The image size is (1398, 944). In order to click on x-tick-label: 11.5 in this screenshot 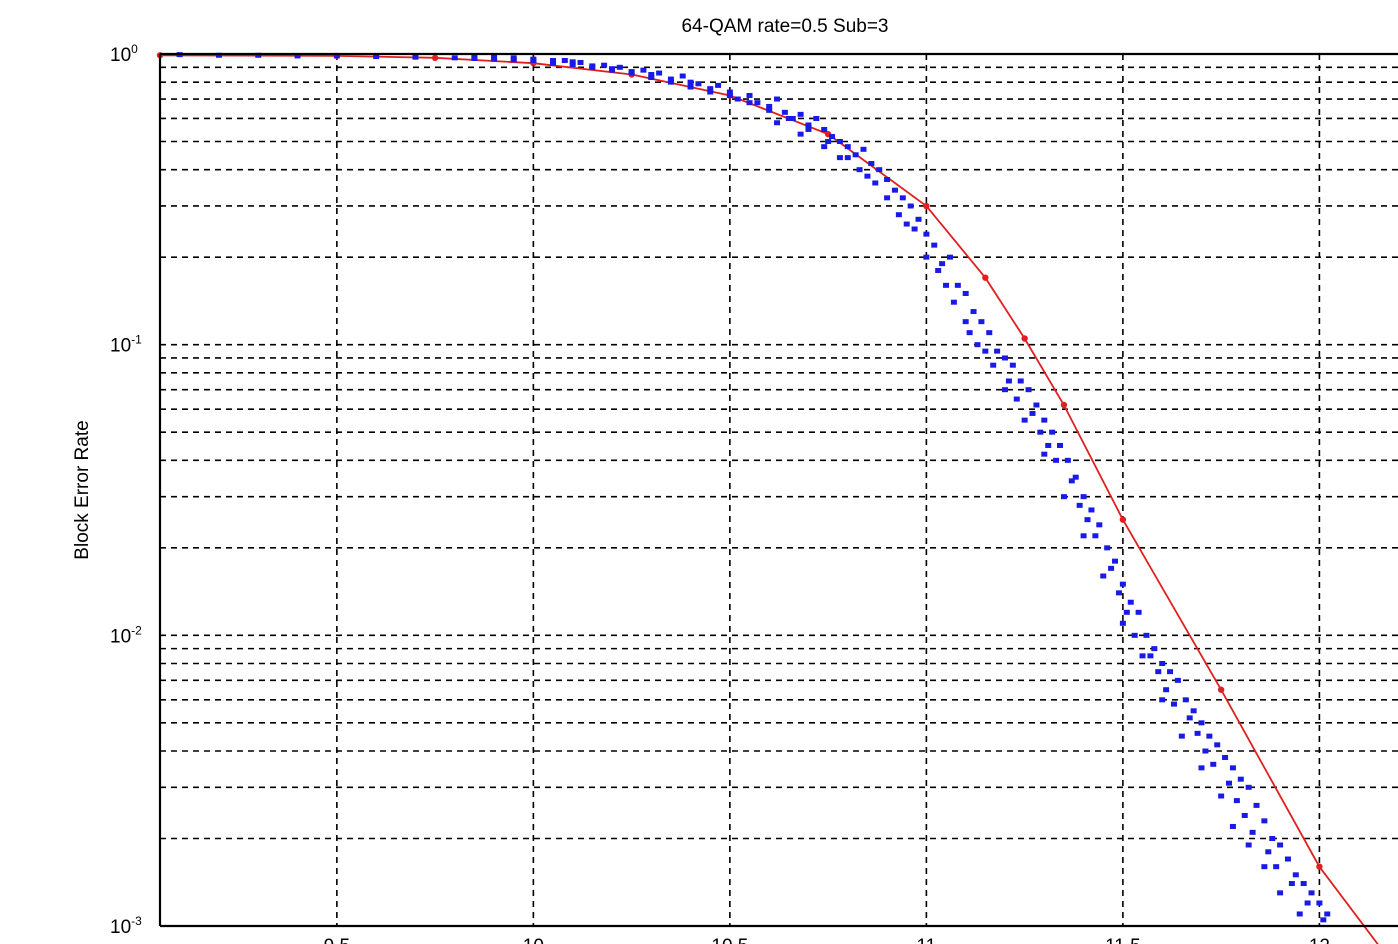, I will do `click(1123, 940)`.